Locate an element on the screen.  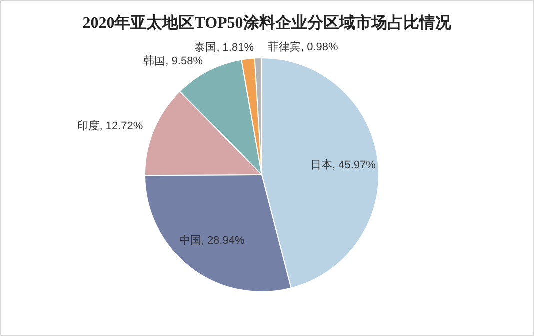
data-label: , 28.94% is located at coordinates (223, 240).